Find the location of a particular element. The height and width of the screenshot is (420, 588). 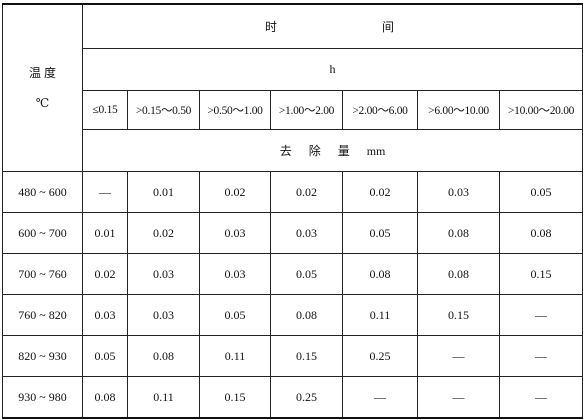

temperature-unit: ℃ is located at coordinates (42, 103).